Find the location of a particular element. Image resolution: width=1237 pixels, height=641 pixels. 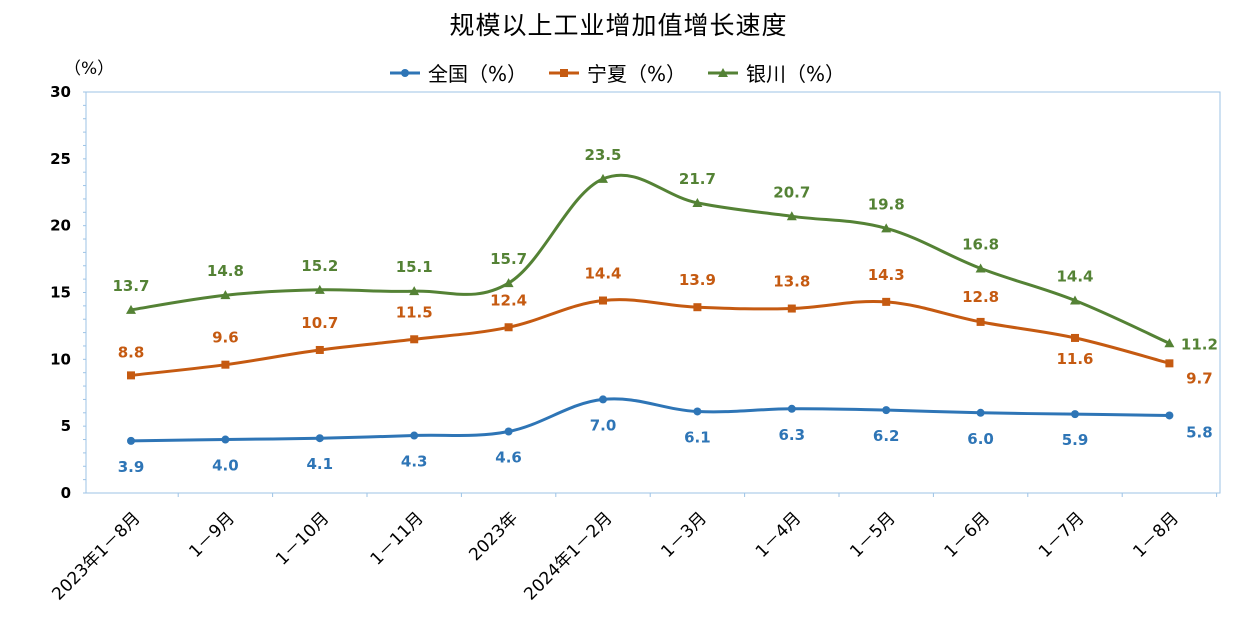

data-label: 11.5 is located at coordinates (414, 312).